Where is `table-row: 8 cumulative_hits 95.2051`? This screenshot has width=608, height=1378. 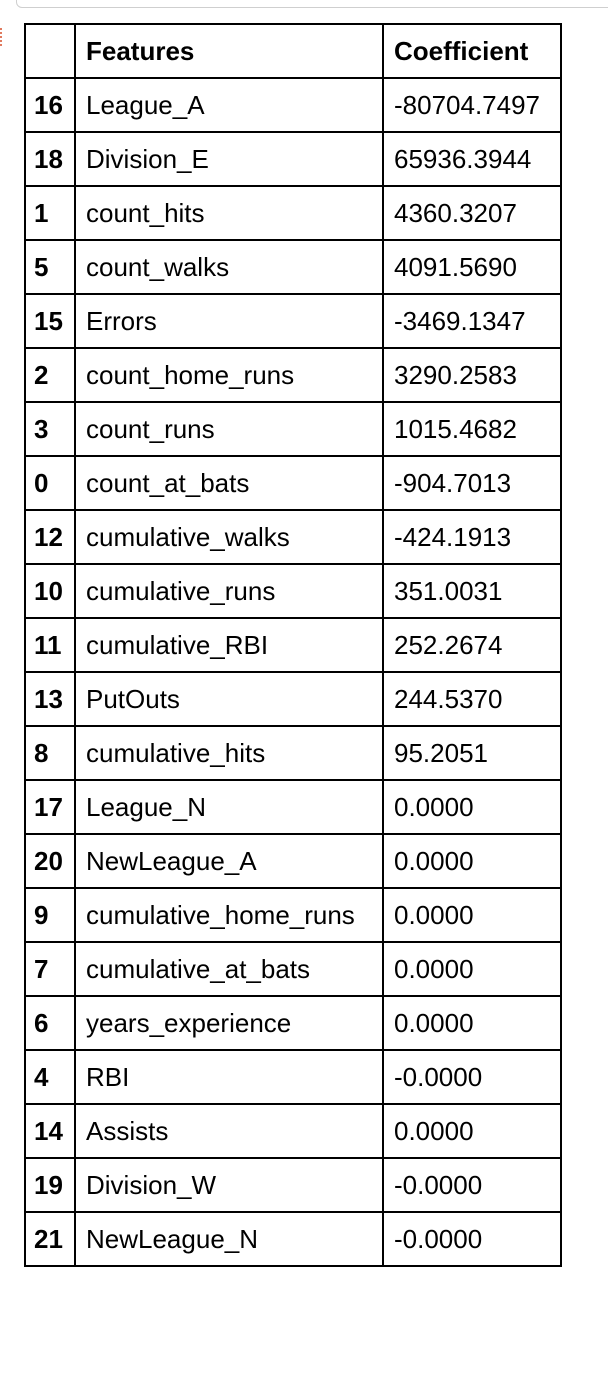
table-row: 8 cumulative_hits 95.2051 is located at coordinates (293, 753).